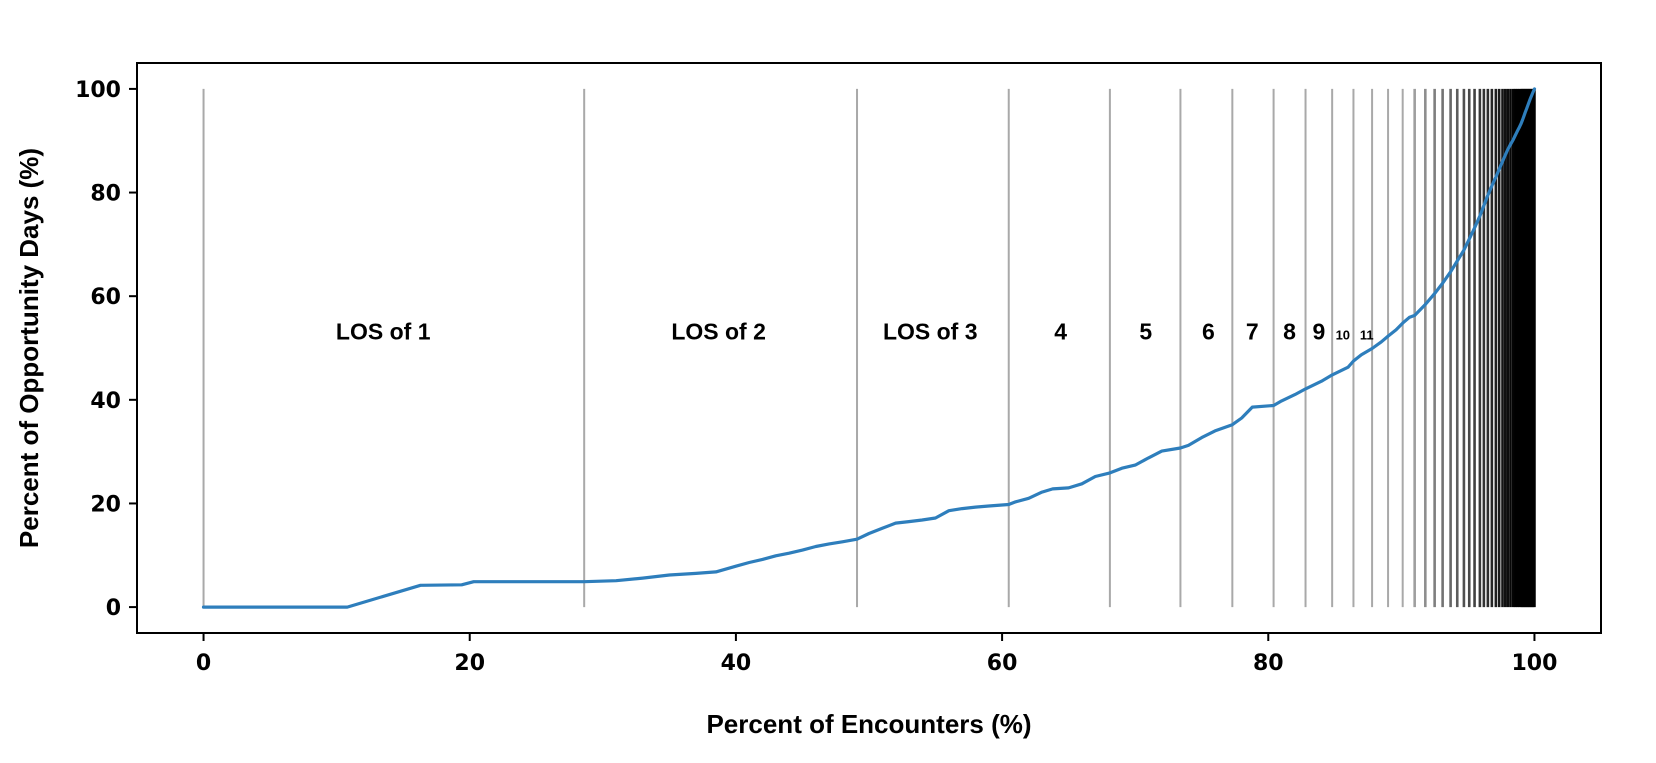  I want to click on y-tick-label: 0, so click(113, 608).